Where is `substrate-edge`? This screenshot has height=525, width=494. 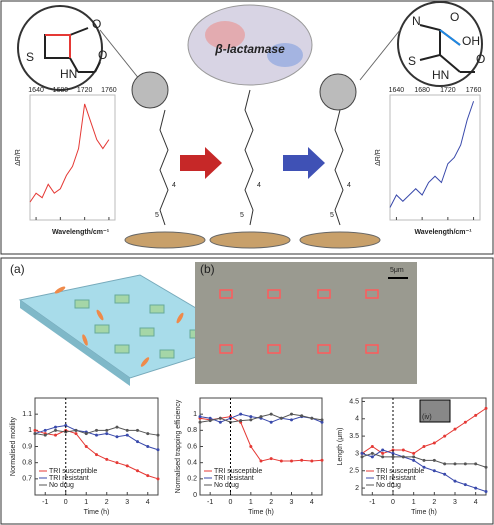
substrate-edge is located at coordinates (75, 343).